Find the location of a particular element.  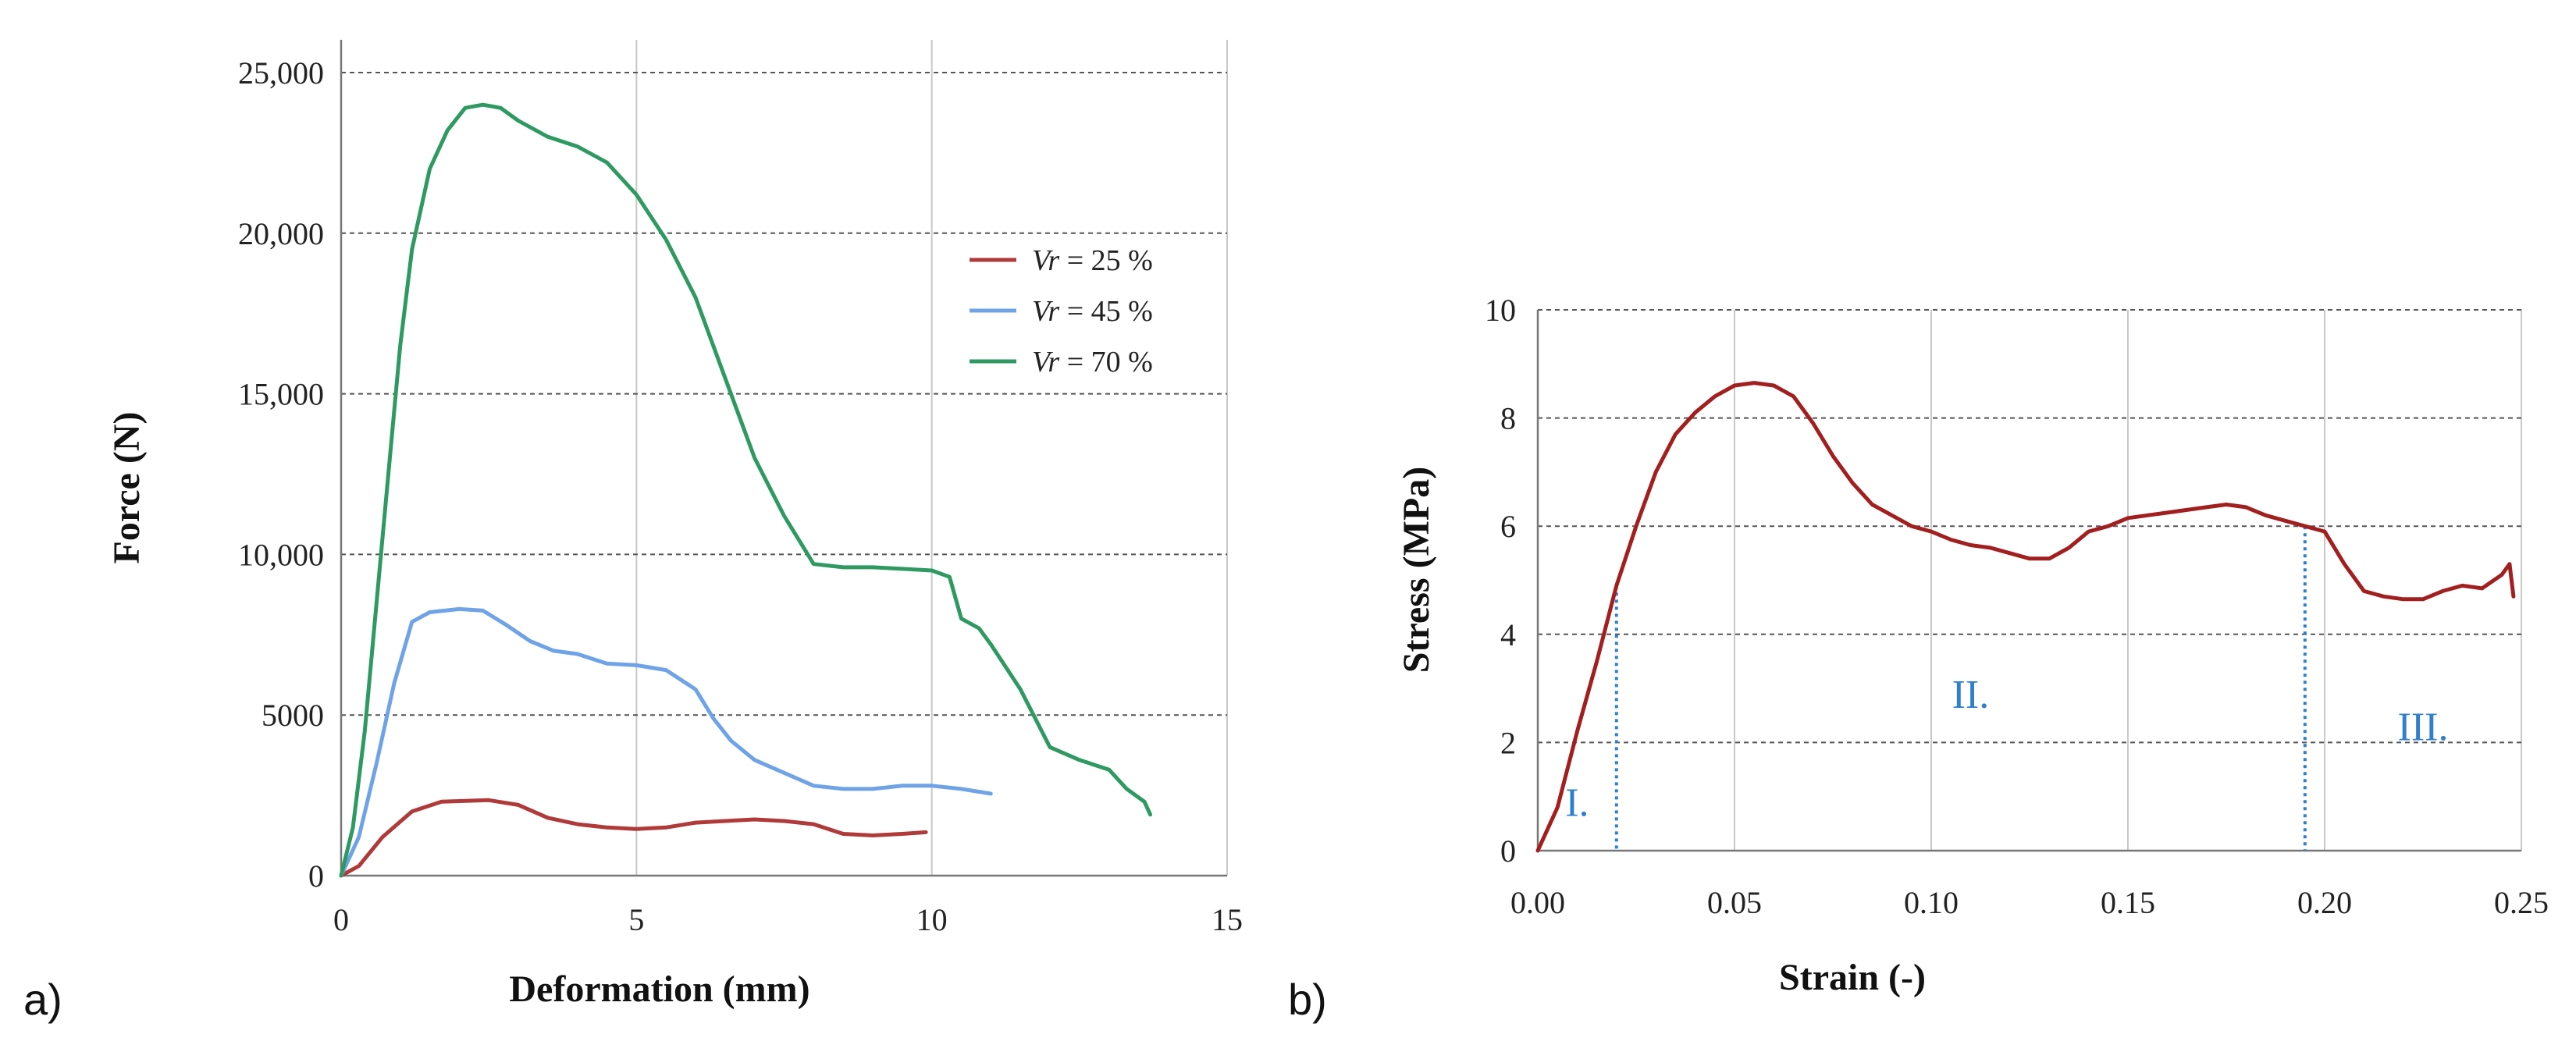

chart-b-y-tick-label: 8 is located at coordinates (1508, 418).